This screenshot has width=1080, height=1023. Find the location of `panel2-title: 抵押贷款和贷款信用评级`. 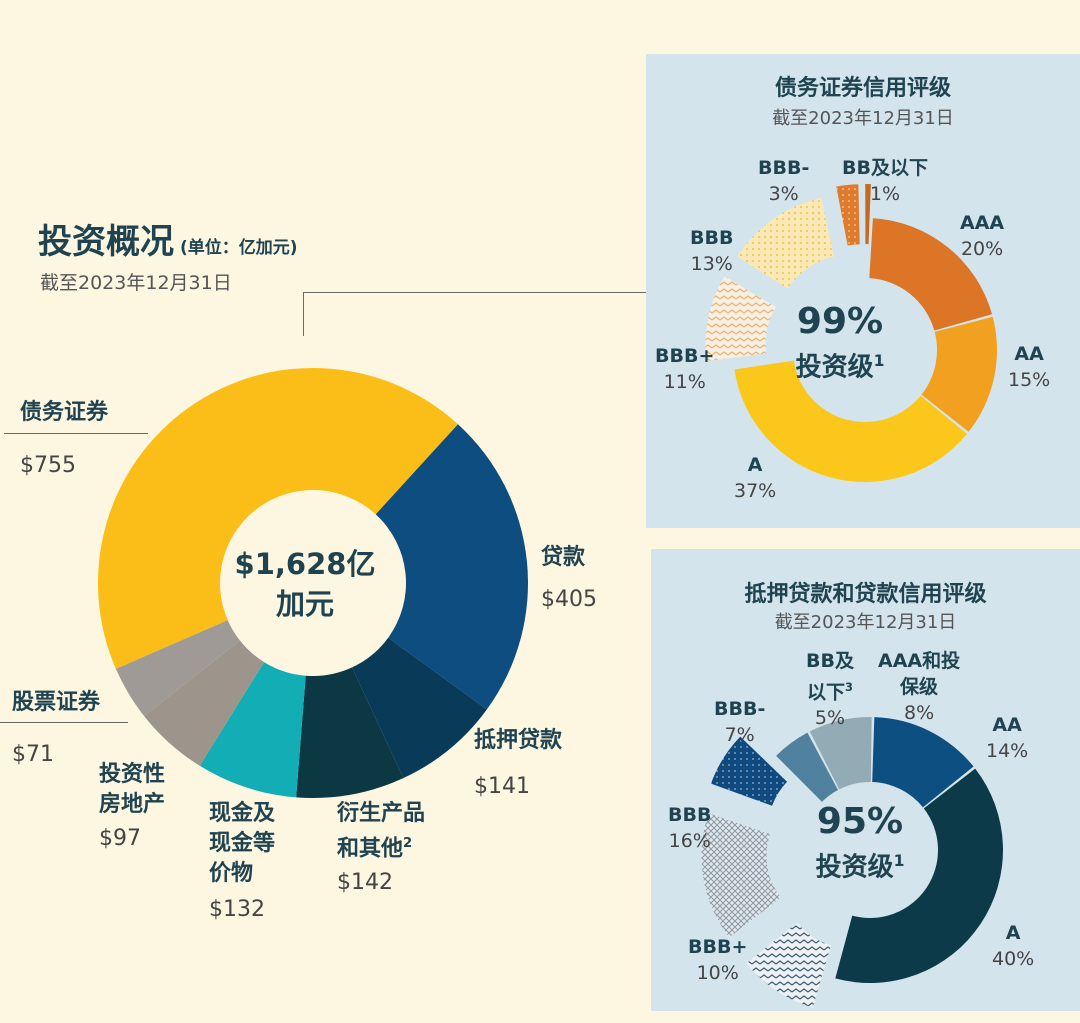

panel2-title: 抵押贷款和贷款信用评级 is located at coordinates (865, 594).